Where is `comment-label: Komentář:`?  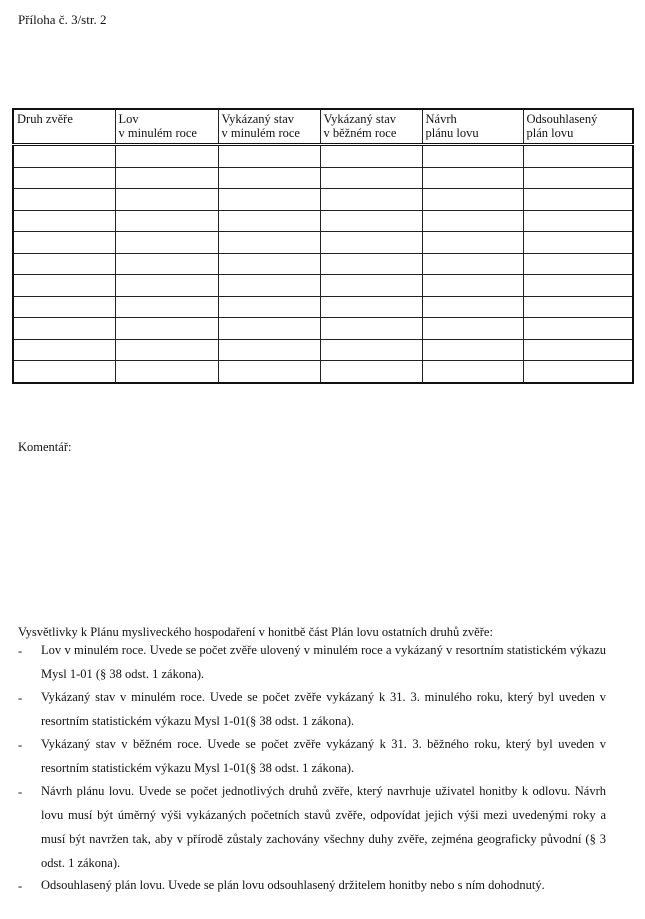
comment-label: Komentář: is located at coordinates (45, 447).